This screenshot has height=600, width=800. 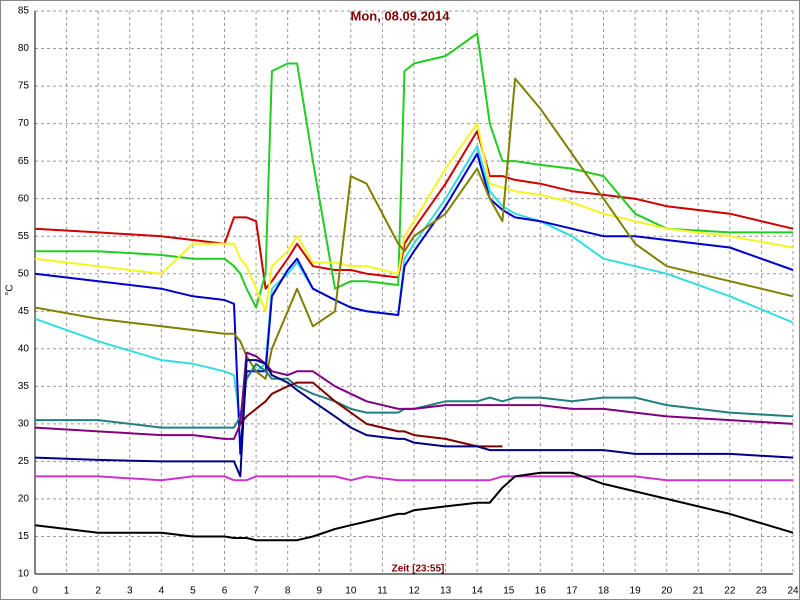 What do you see at coordinates (24, 536) in the screenshot?
I see `y-tick-label: 15` at bounding box center [24, 536].